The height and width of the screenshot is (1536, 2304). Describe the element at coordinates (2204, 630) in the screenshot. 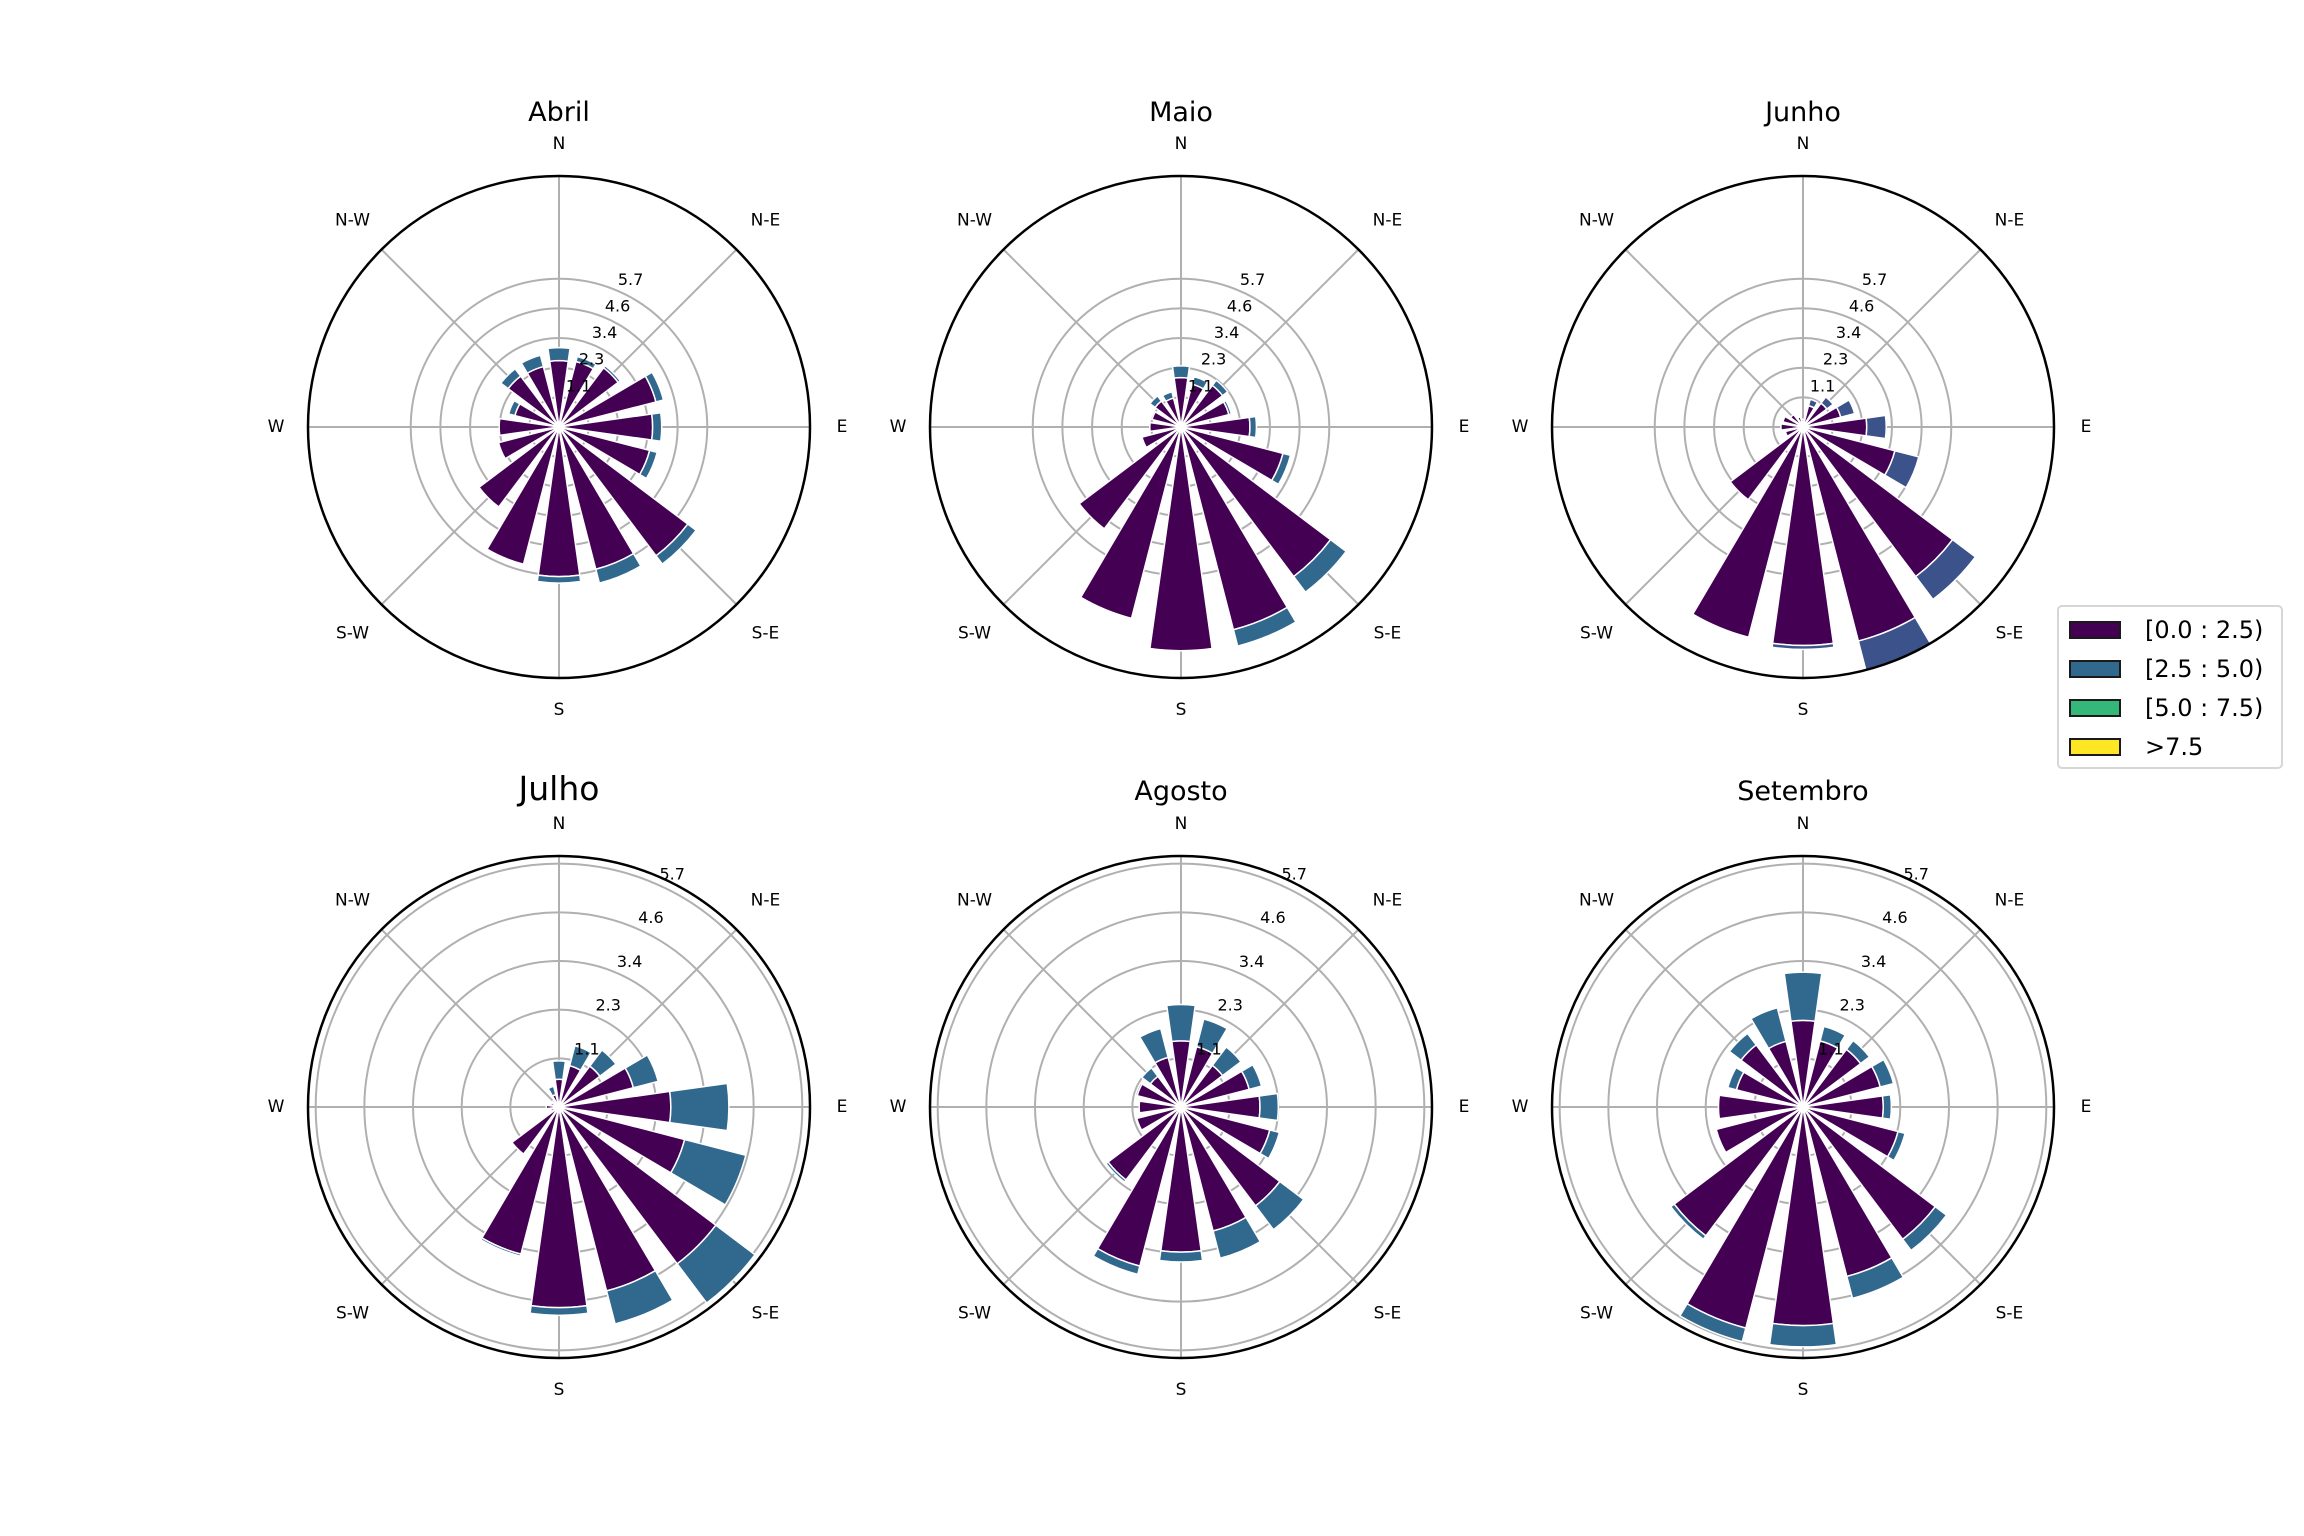

I see `legend-label: [0.0 : 2.5)` at that location.